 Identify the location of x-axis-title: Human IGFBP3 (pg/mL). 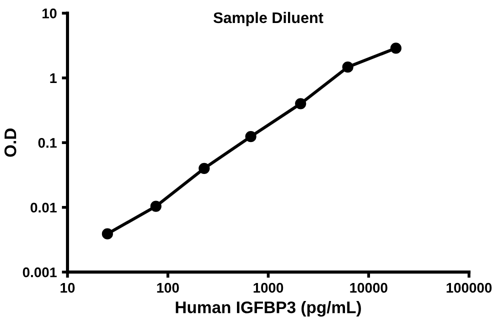
(268, 309).